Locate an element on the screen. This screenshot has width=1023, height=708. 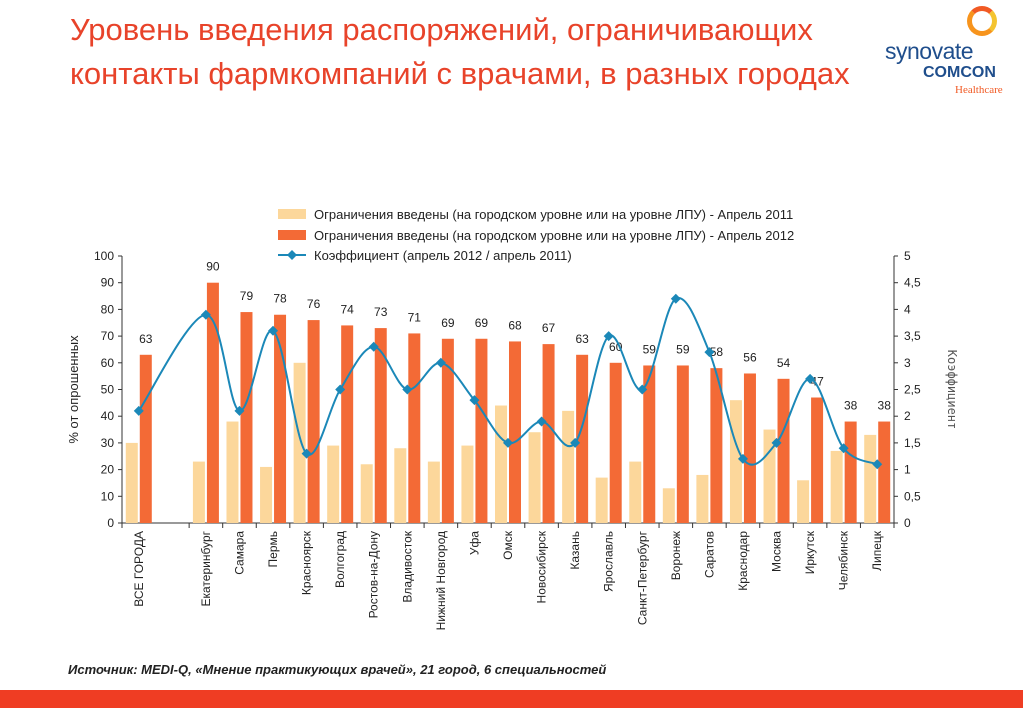
x-tick-label: ВСЕ ГОРОДА is located at coordinates (139, 569).